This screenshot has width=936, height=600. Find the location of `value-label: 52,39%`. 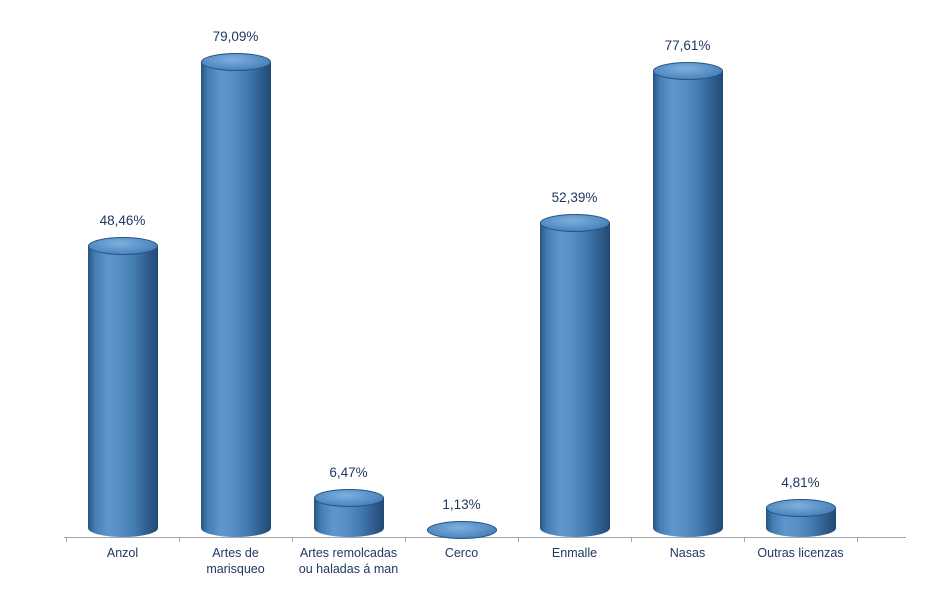

value-label: 52,39% is located at coordinates (574, 197).